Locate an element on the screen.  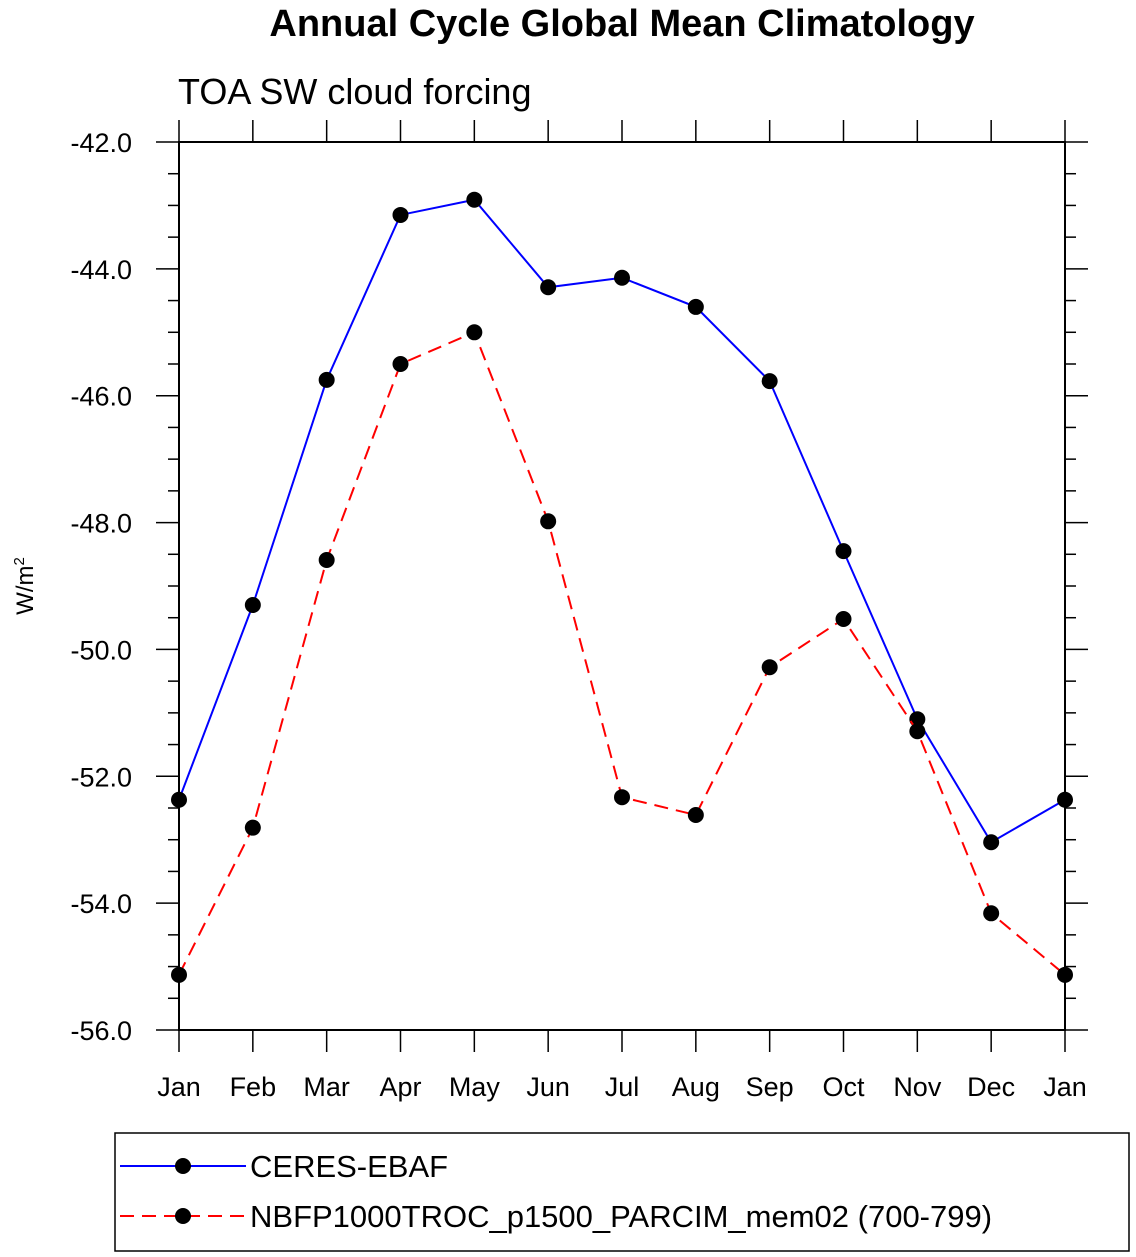
y-tick-label: -48.0 is located at coordinates (101, 524).